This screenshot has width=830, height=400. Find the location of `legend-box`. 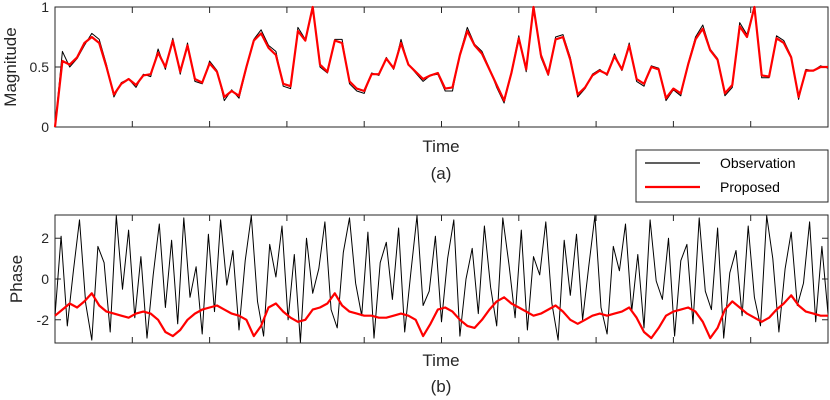

legend-box is located at coordinates (732, 176).